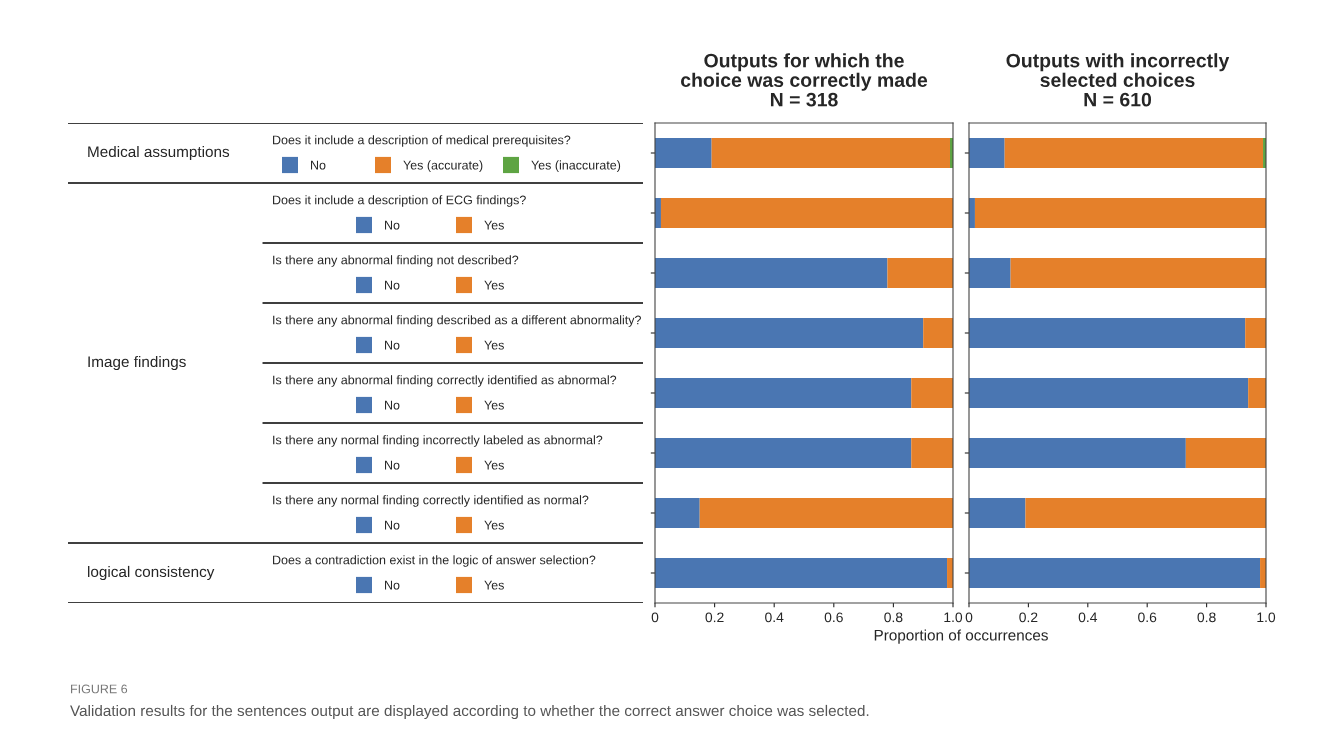 The width and height of the screenshot is (1323, 745). Describe the element at coordinates (457, 321) in the screenshot. I see `category-label: Is there any abnormal finding described as a different abnormality?` at that location.